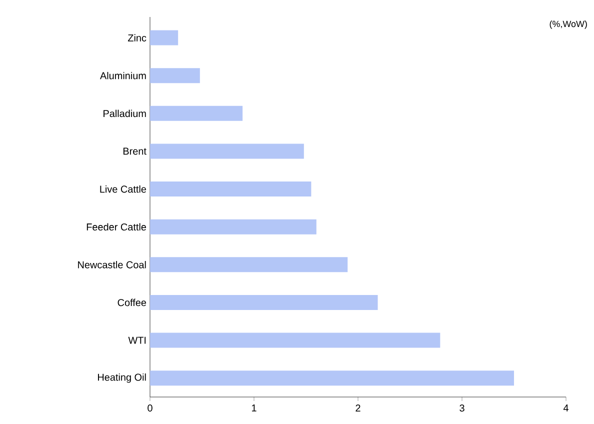 The height and width of the screenshot is (424, 594). Describe the element at coordinates (565, 408) in the screenshot. I see `x-tick-label: 4` at that location.